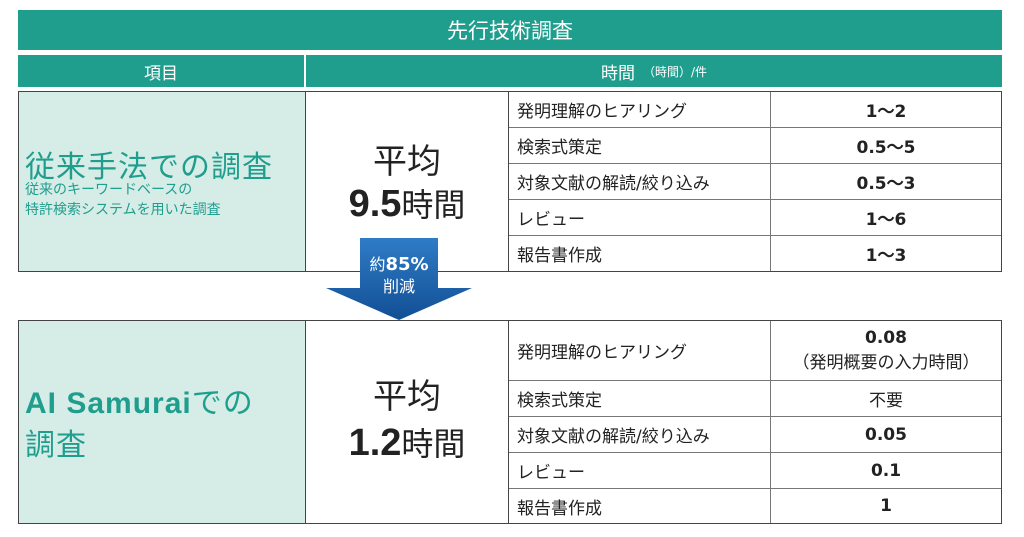  I want to click on ai-category-cell: AI Samuraiでの 調査, so click(162, 422).